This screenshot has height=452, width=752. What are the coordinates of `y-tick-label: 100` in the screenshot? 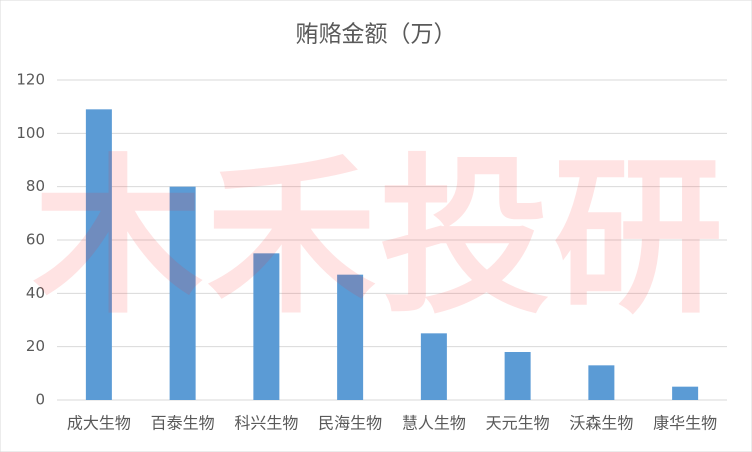 It's located at (30, 133).